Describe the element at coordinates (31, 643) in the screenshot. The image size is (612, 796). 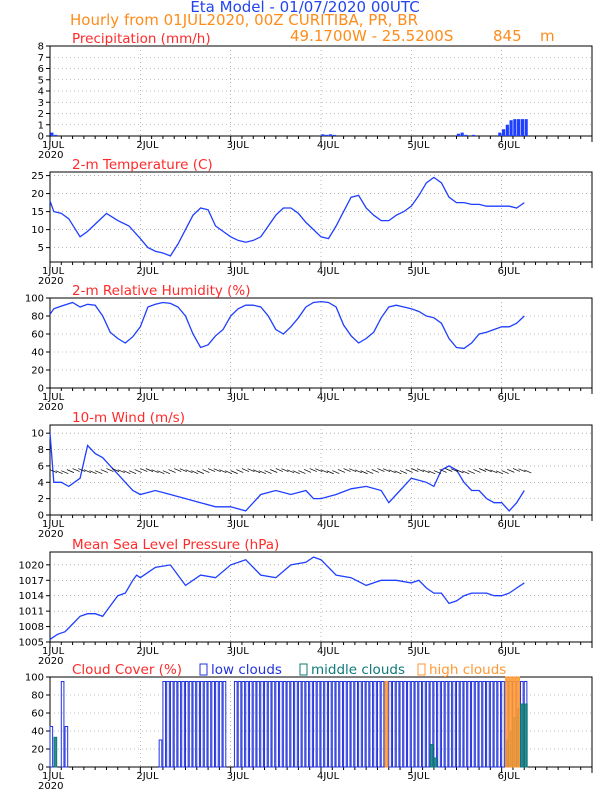
I see `pressure-ytick-label: 1005` at that location.